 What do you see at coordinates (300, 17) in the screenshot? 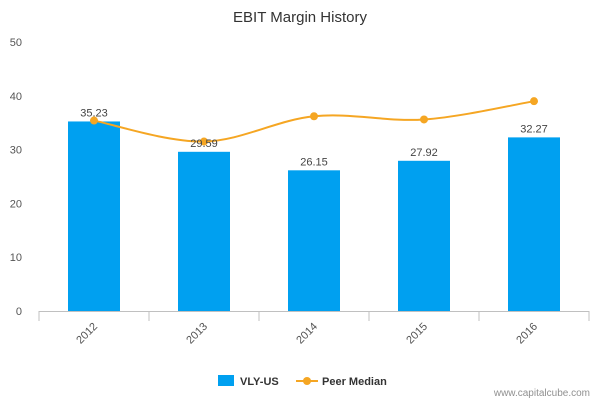
I see `chart-title: EBIT Margin History` at bounding box center [300, 17].